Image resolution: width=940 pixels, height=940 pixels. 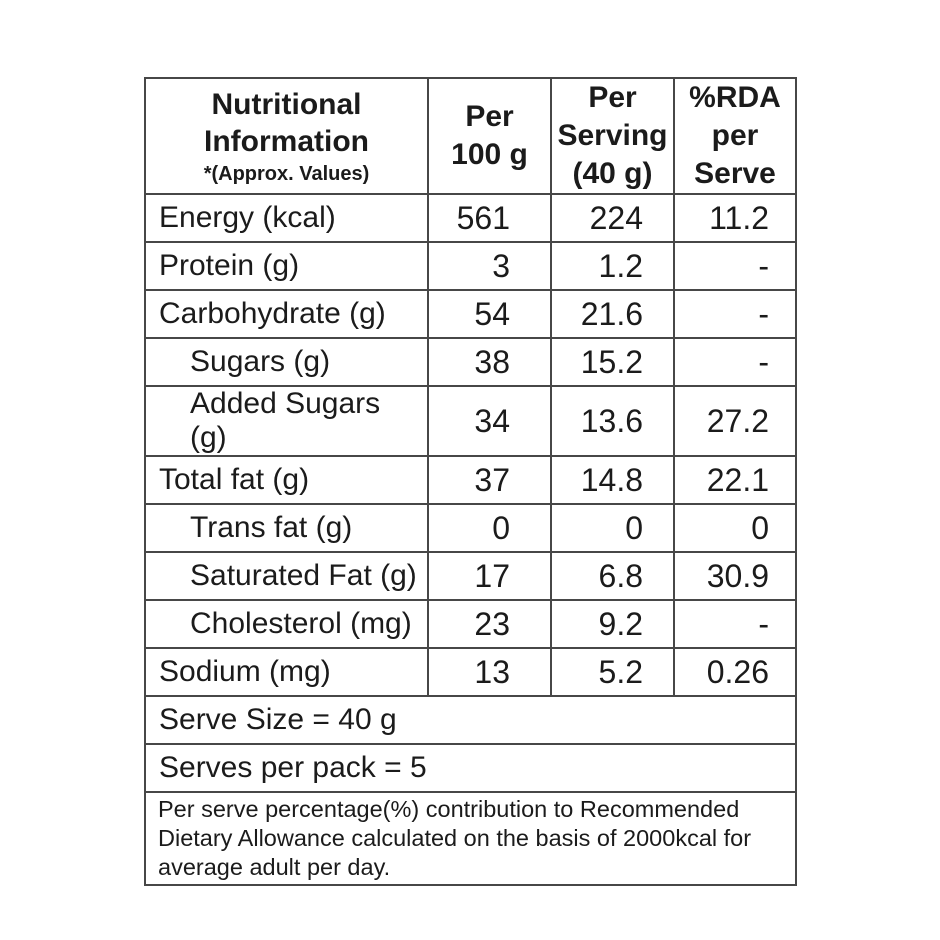 I want to click on value-per-100g: 23, so click(x=489, y=624).